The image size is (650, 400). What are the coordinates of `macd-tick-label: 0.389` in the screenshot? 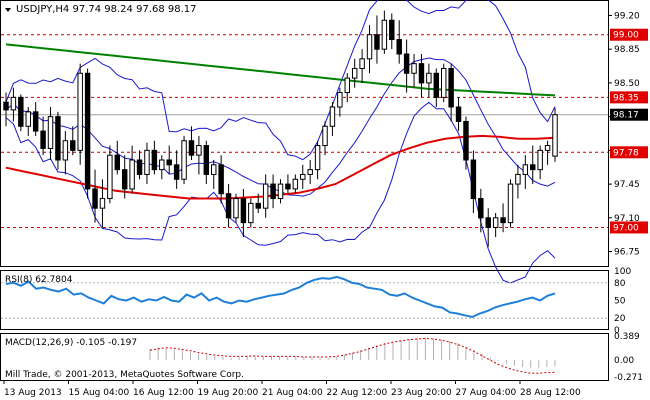 It's located at (627, 337).